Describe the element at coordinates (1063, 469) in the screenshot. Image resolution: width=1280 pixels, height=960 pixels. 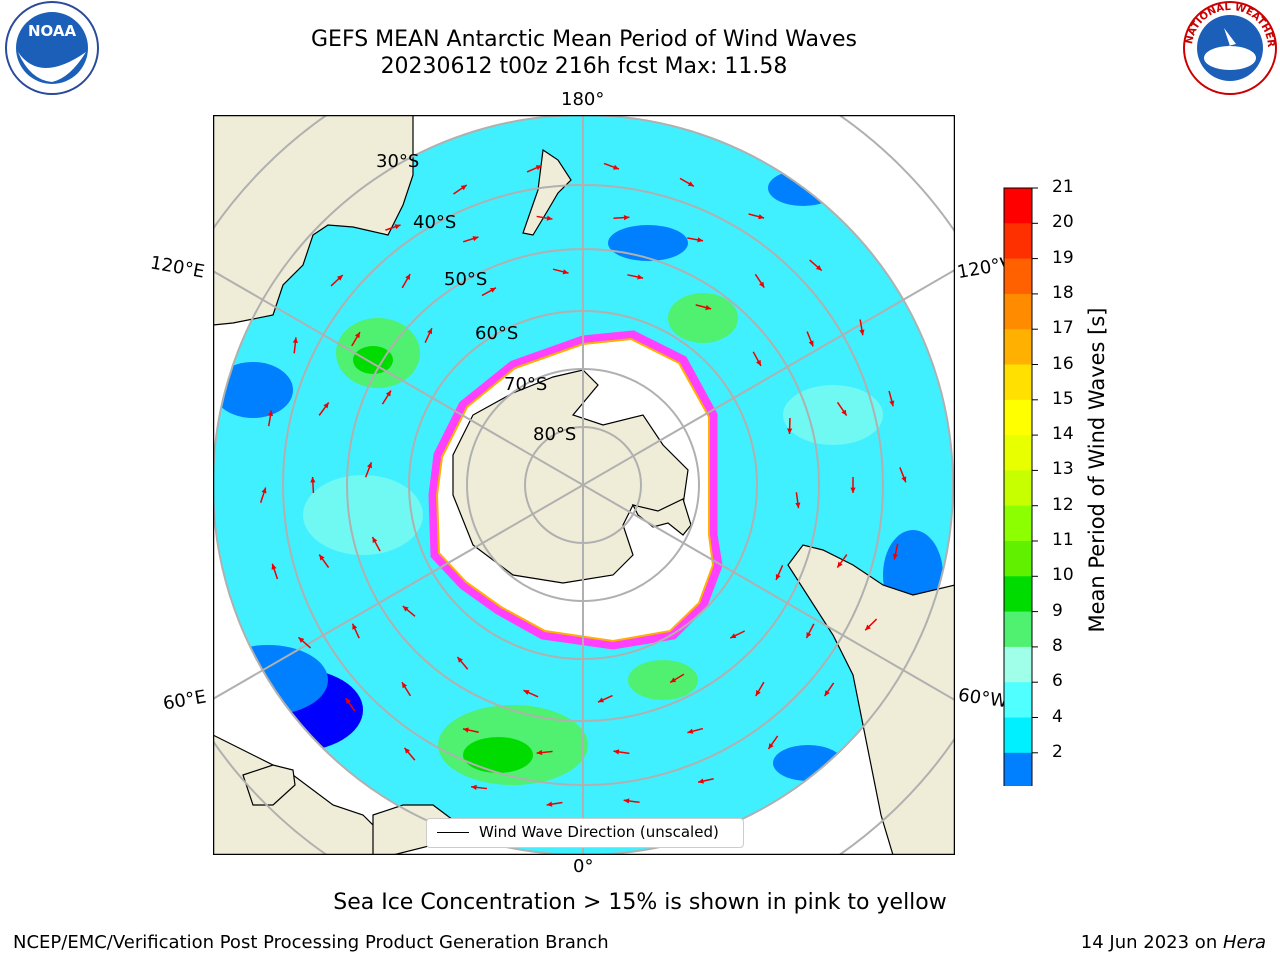
I see `colorbar-tick-label: 13` at that location.